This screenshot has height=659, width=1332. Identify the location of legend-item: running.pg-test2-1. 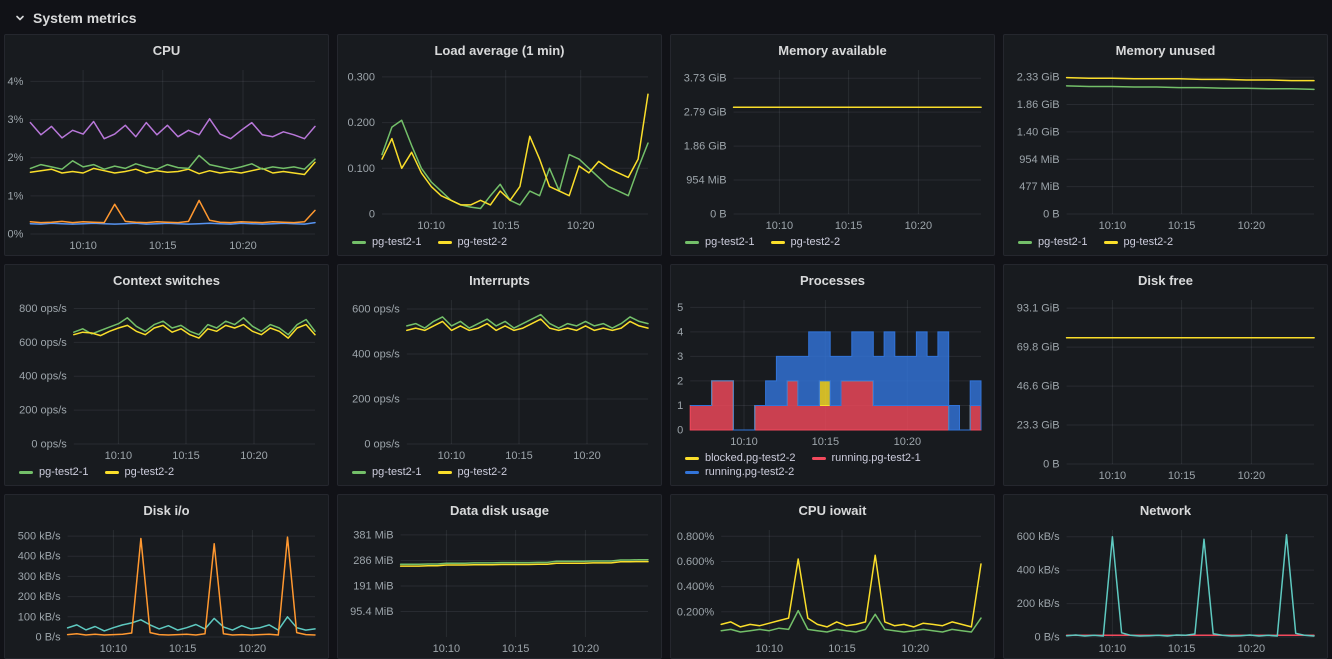
(866, 458).